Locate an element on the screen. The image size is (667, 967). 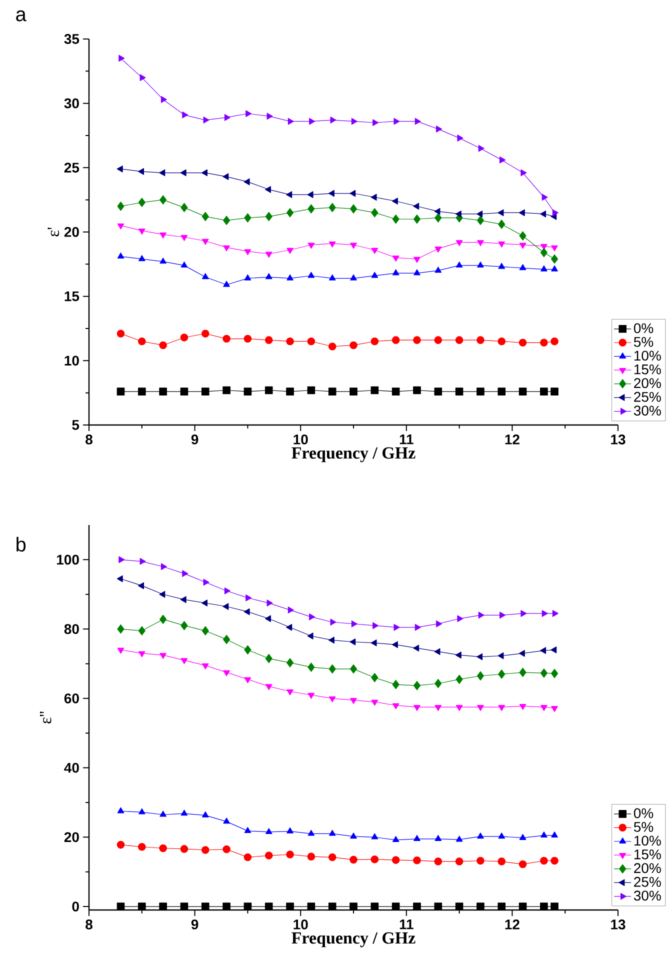
y-tick-label: 15 is located at coordinates (72, 296).